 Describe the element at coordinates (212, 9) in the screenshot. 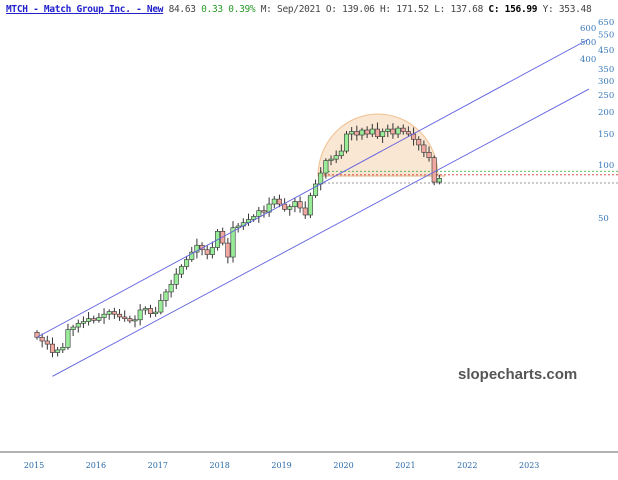

I see `change-value: 0.33` at that location.